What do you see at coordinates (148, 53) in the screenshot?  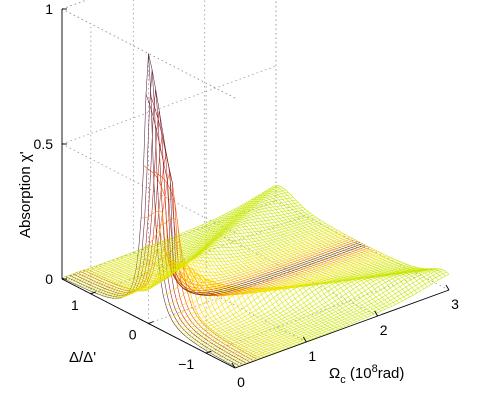 I see `grid-box-top-left` at bounding box center [148, 53].